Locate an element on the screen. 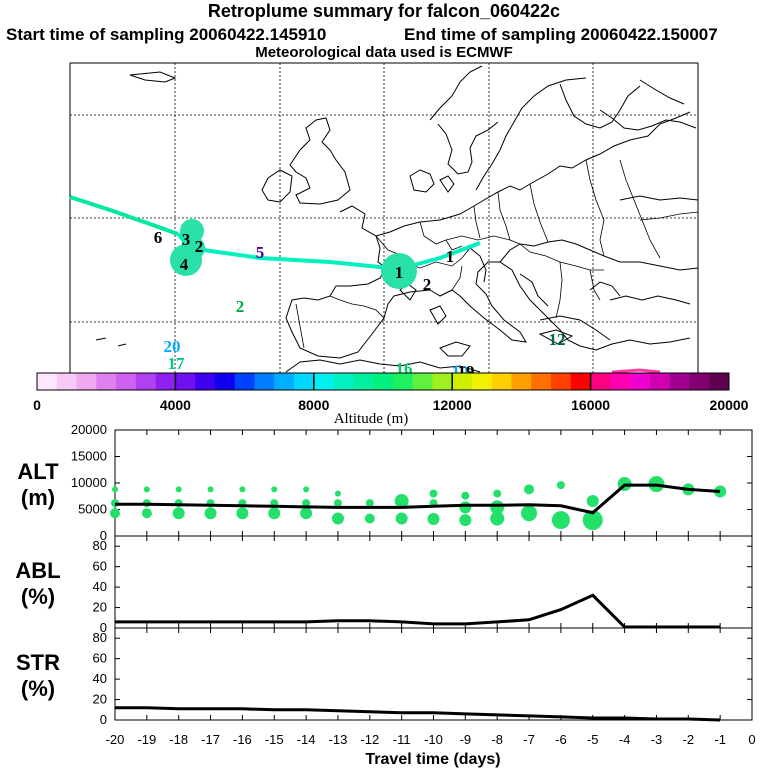 Image resolution: width=768 pixels, height=768 pixels. x-tick-label: -13 is located at coordinates (338, 739).